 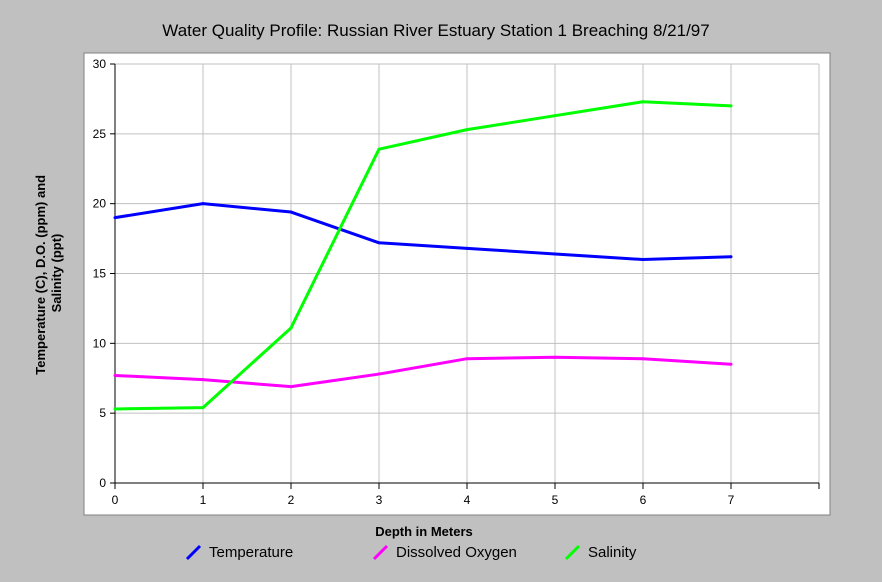 What do you see at coordinates (115, 500) in the screenshot?
I see `x-tick-label: 0` at bounding box center [115, 500].